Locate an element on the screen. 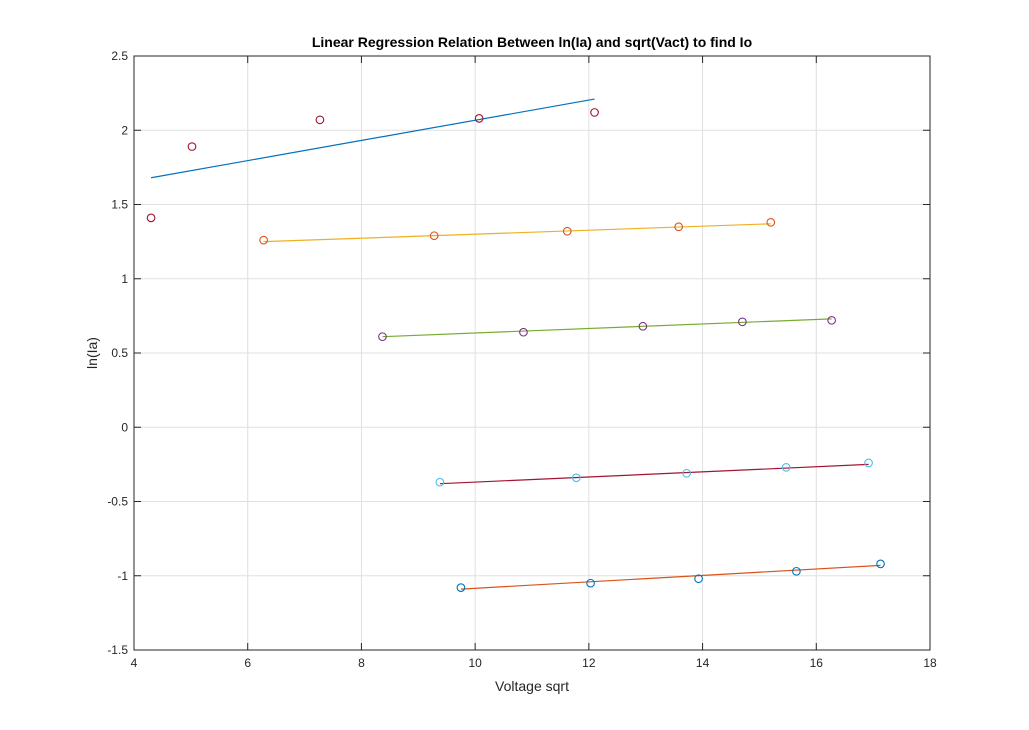 The width and height of the screenshot is (1029, 730). x-tick-label: 6 is located at coordinates (247, 663).